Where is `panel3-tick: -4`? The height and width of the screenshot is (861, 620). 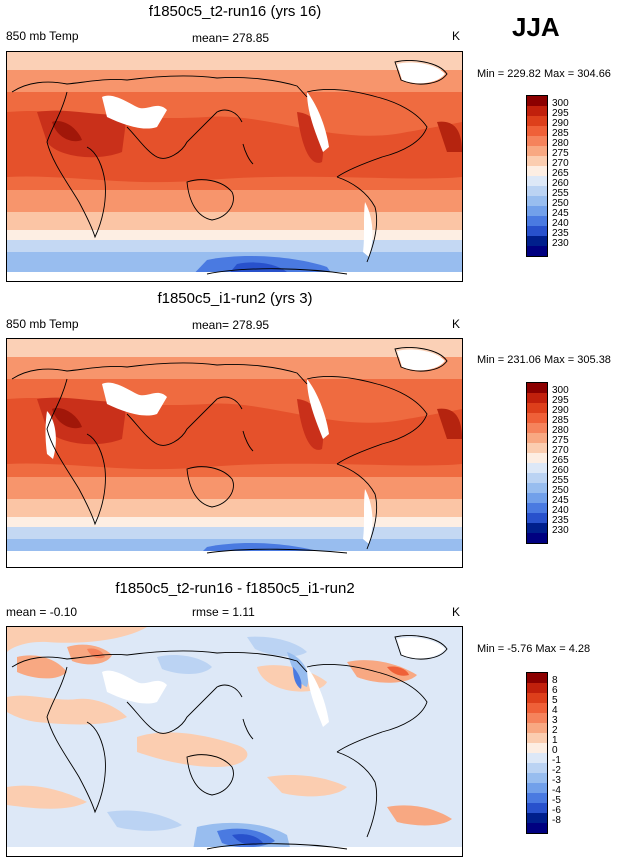
panel3-tick: -4 is located at coordinates (556, 790).